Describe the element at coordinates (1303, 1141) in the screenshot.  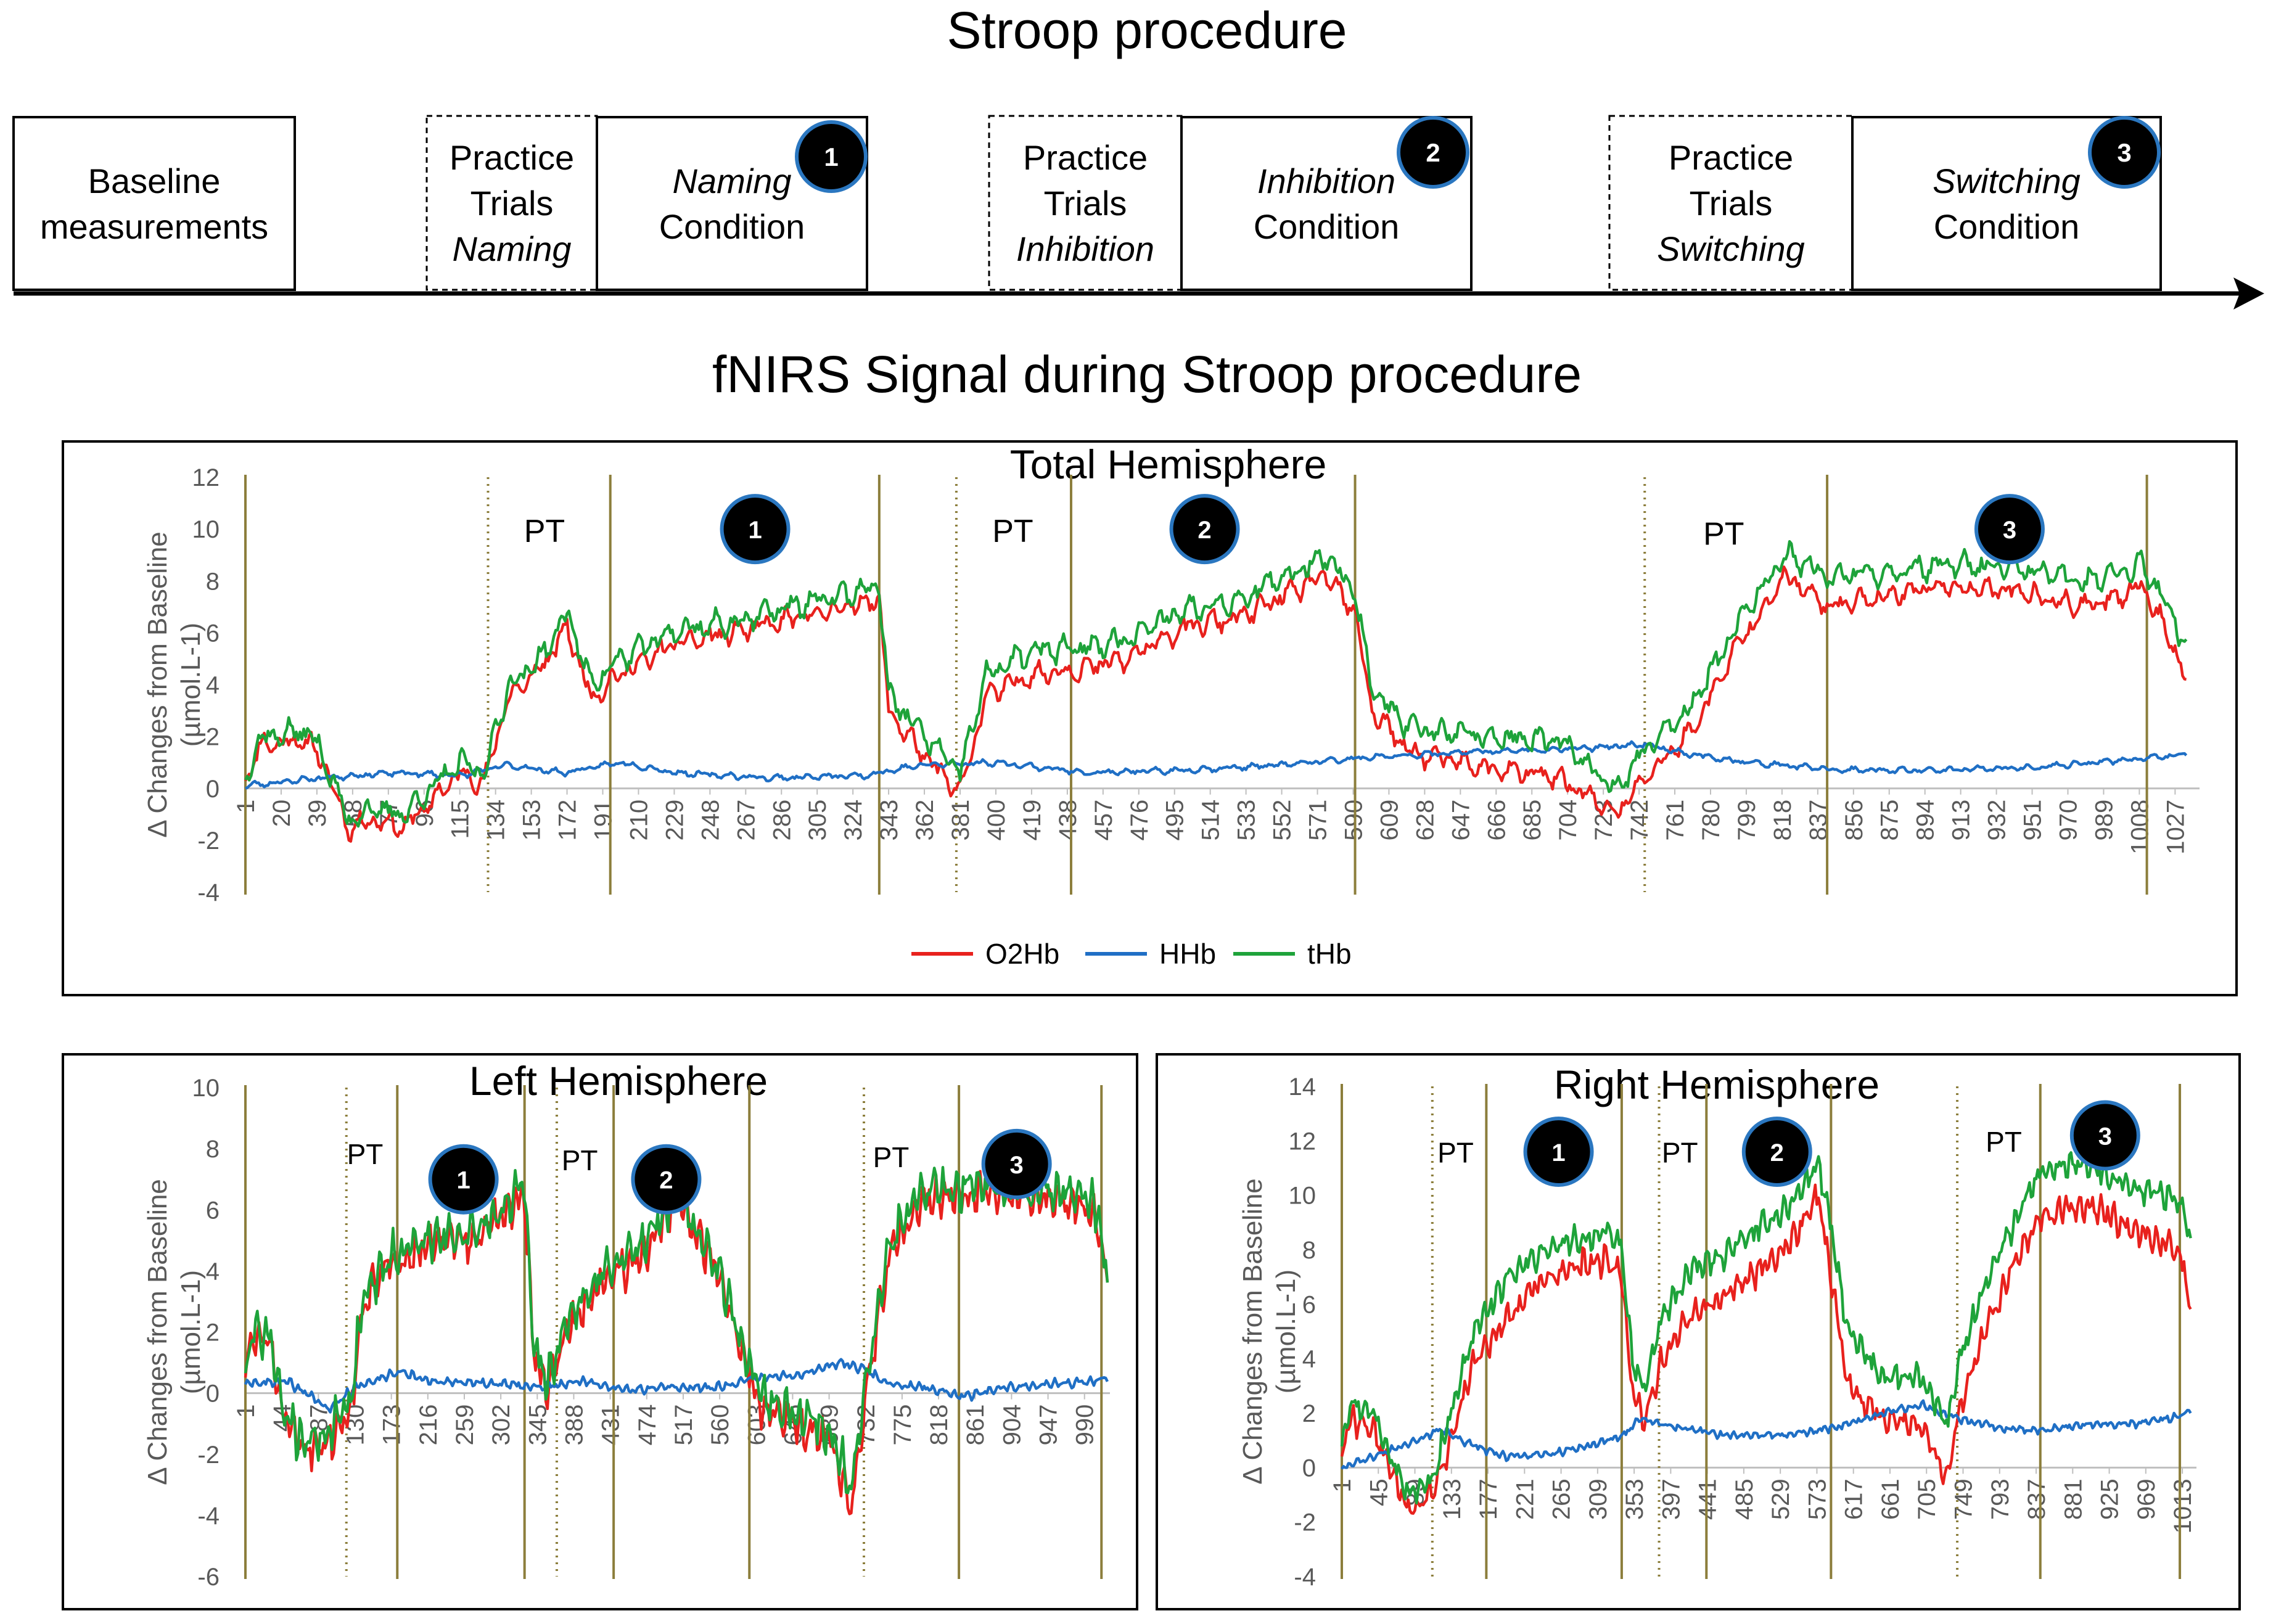
I see `y-tick-label: 12` at that location.